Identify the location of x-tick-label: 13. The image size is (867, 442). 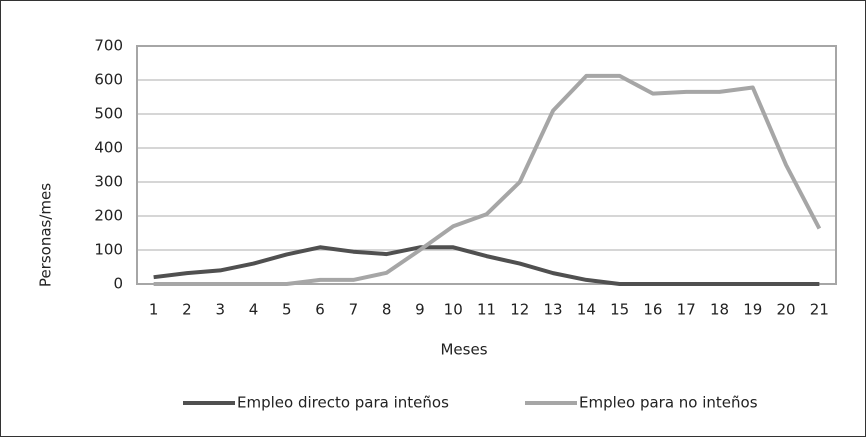
(553, 310).